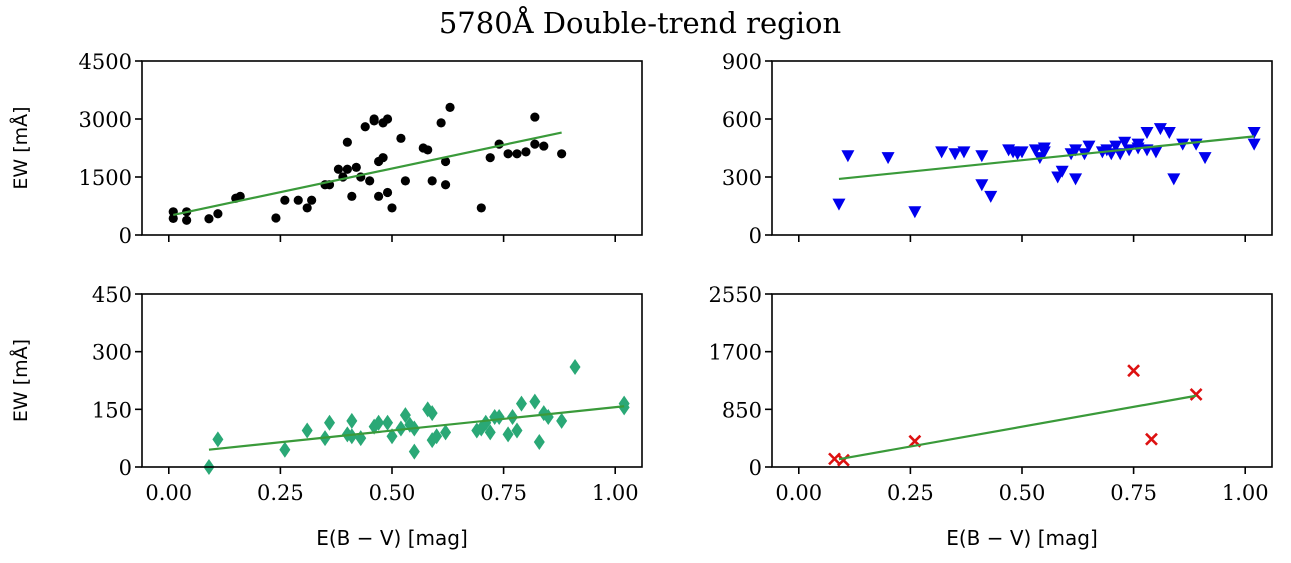  Describe the element at coordinates (392, 538) in the screenshot. I see `x-axis-label: E(B − V) [mag]` at that location.